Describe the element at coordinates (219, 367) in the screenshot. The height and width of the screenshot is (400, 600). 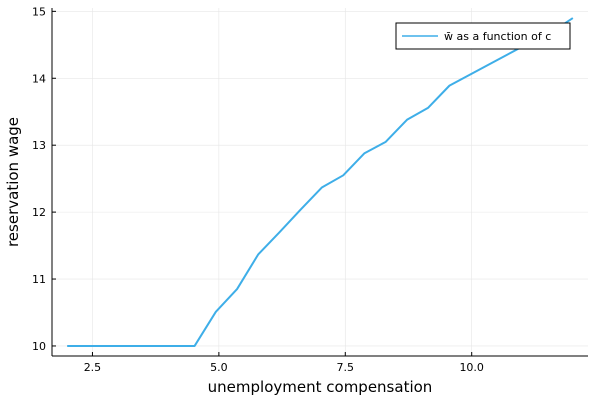
I see `x-tick-label: 5.0` at that location.